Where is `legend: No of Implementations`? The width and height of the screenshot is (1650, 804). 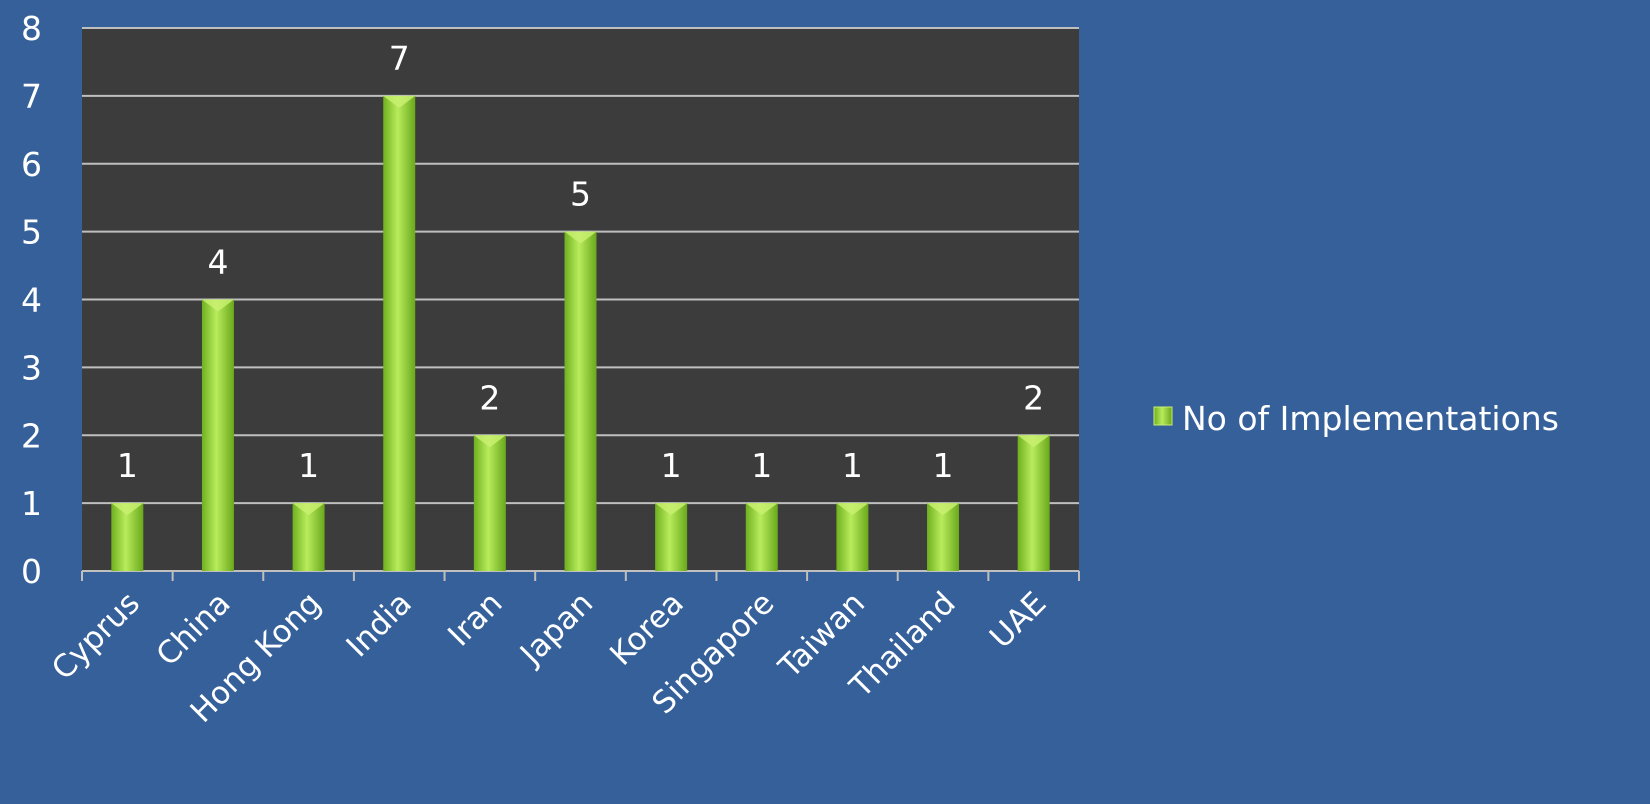
legend: No of Implementations is located at coordinates (1356, 418).